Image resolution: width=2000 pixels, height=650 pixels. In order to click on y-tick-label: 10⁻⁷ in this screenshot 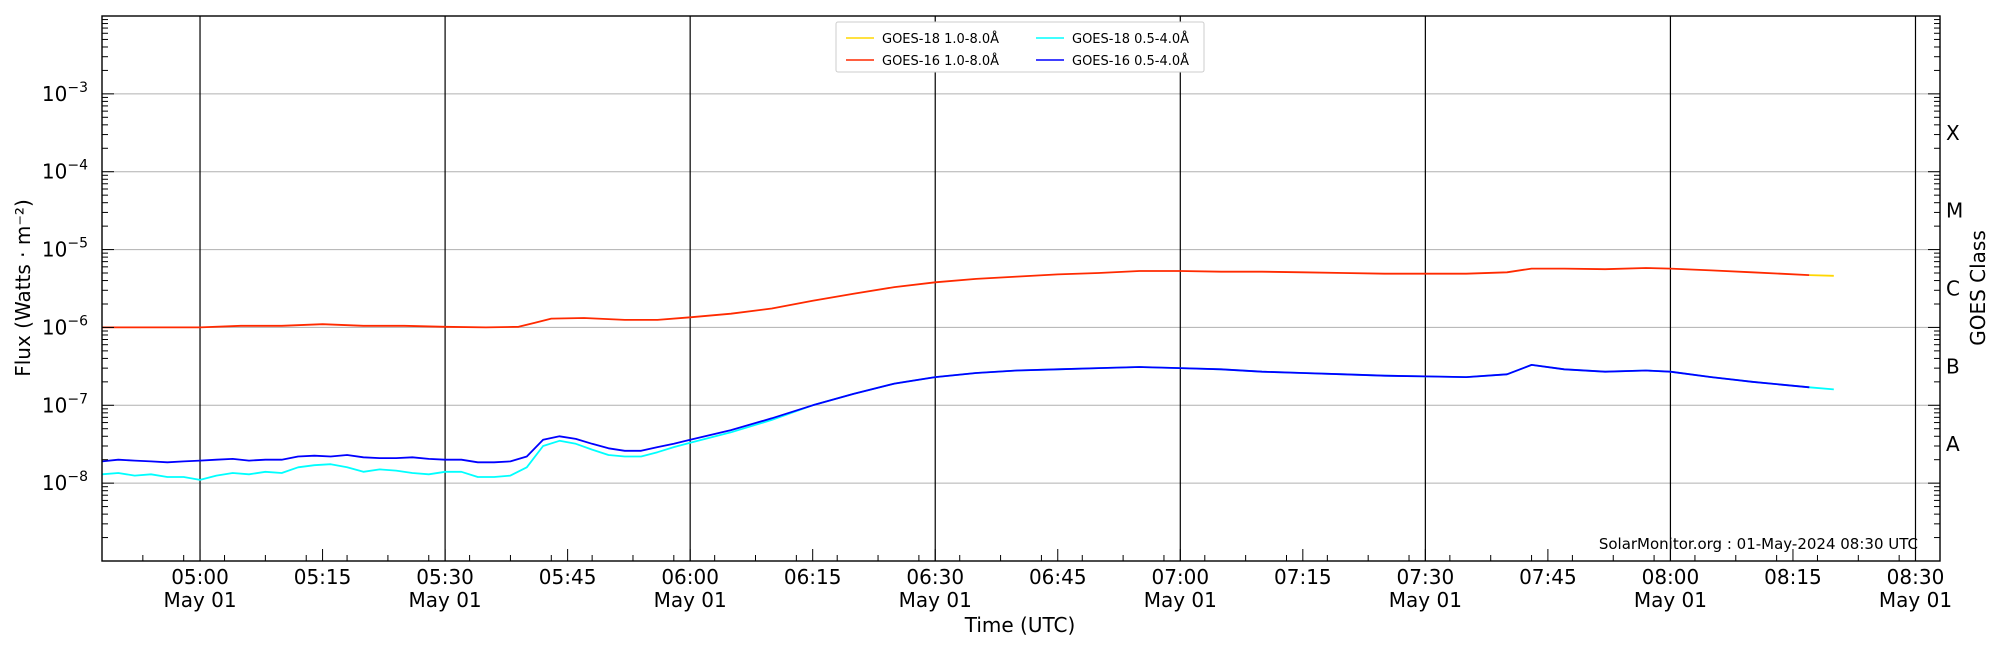, I will do `click(65, 404)`.